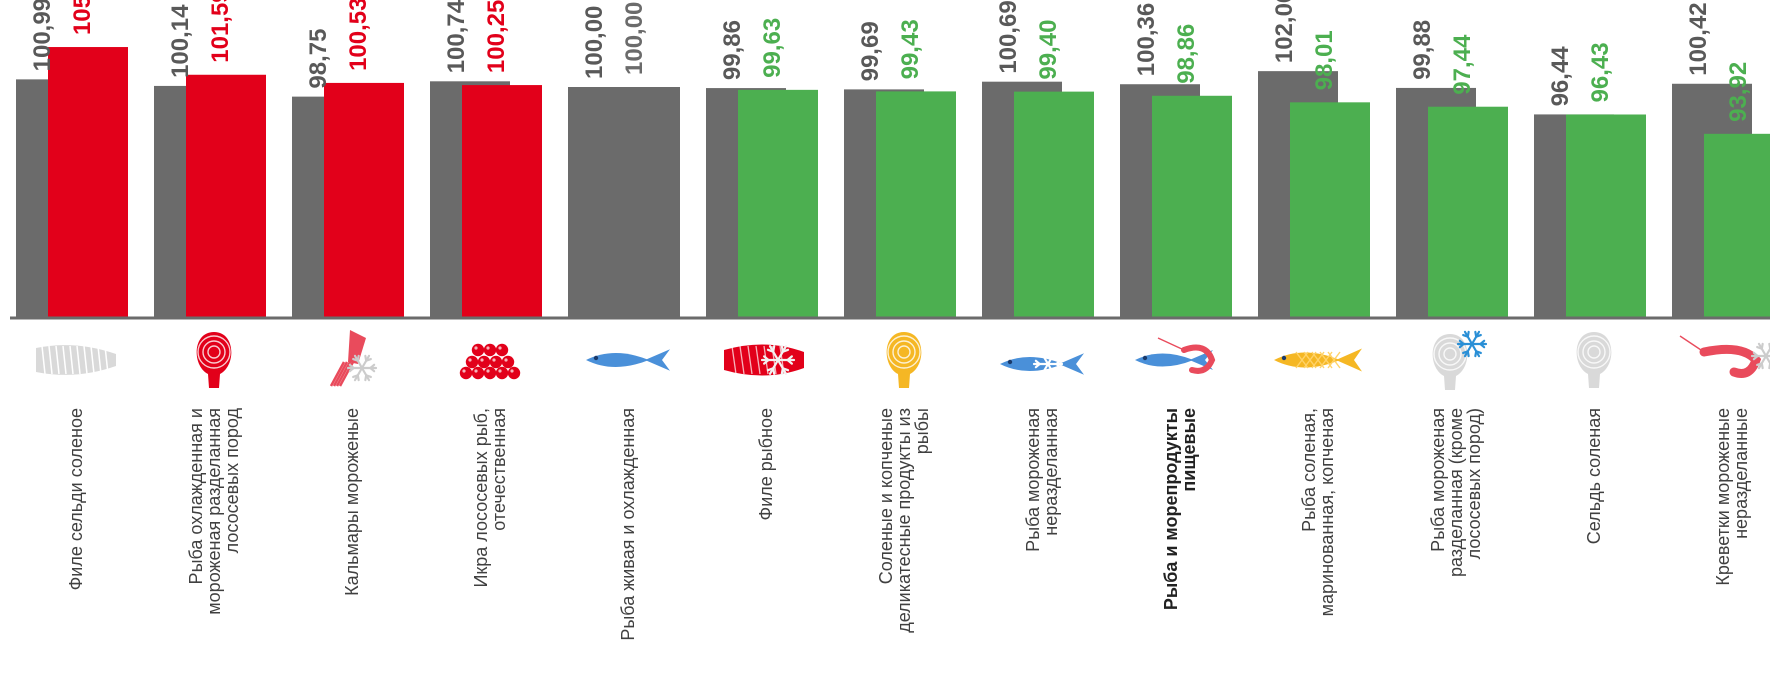 This screenshot has height=685, width=1770. Describe the element at coordinates (232, 481) in the screenshot. I see `category-label-line: лососевых пород` at that location.